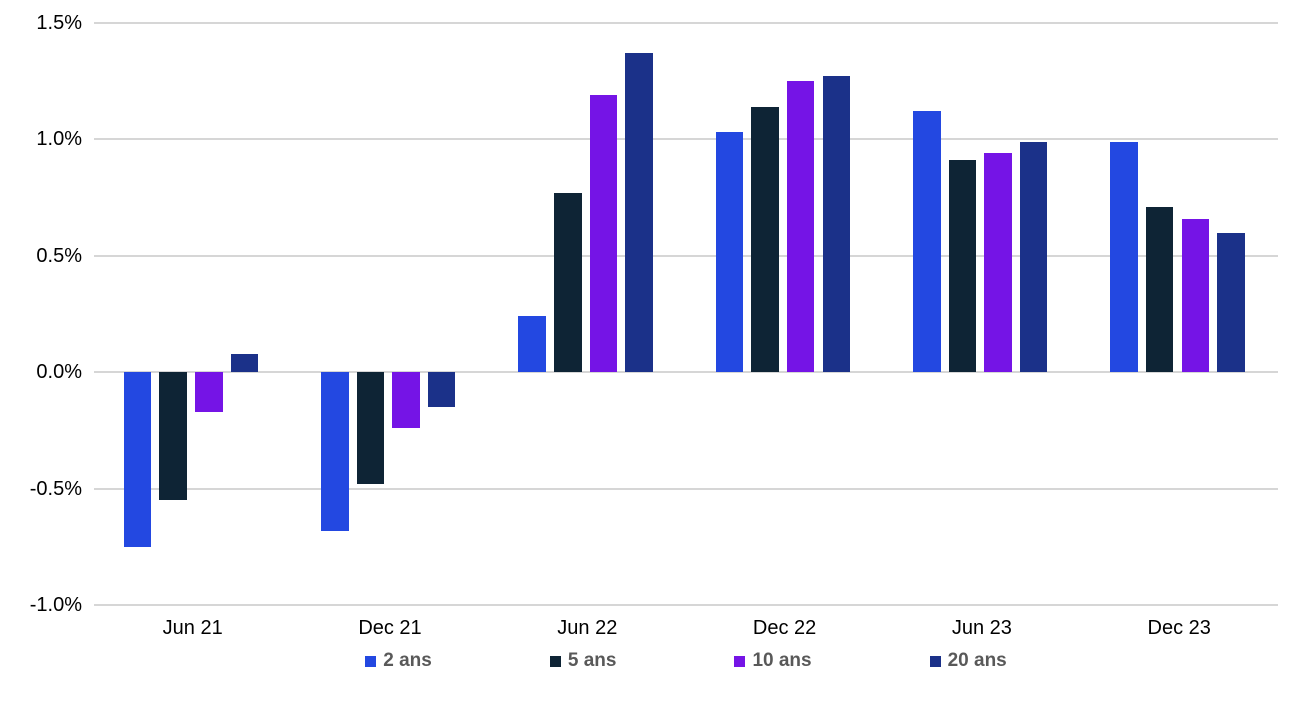 The image size is (1299, 709). I want to click on y-axis-label-1-0-: 1.0%, so click(59, 139).